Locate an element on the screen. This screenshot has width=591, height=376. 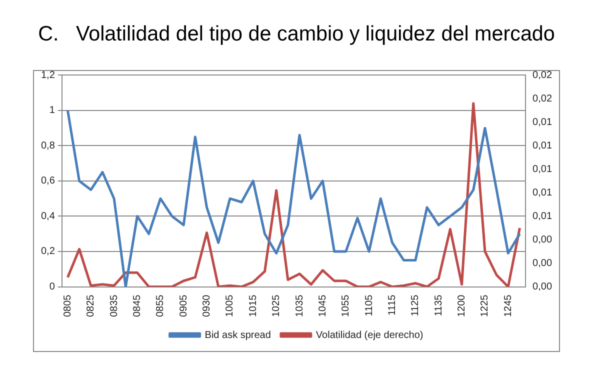
chart-title: C. Volatilidad del tipo de cambio y liquidez del mercado is located at coordinates (296, 34).